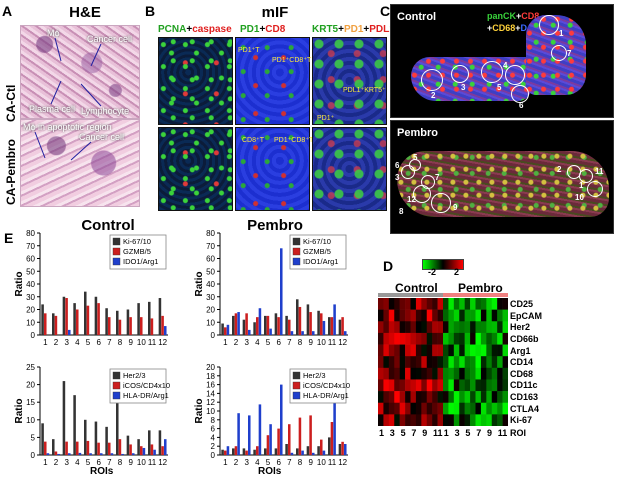  I want to click on x-tick-label: 2, so click(236, 342).